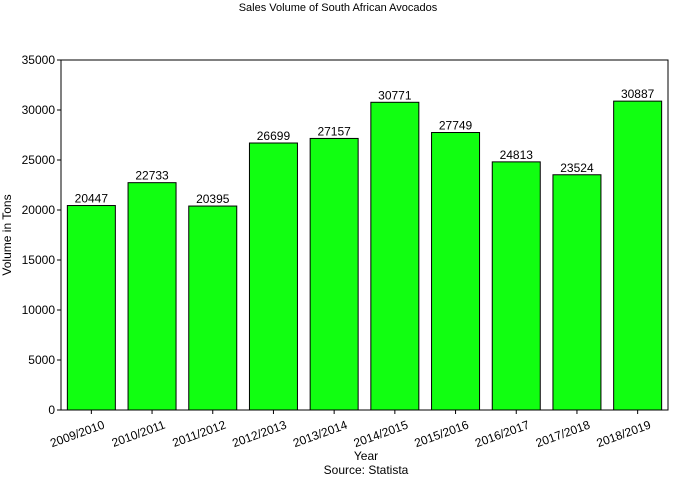 This screenshot has height=500, width=680. I want to click on y-axis-label: Volume in Tons, so click(7, 234).